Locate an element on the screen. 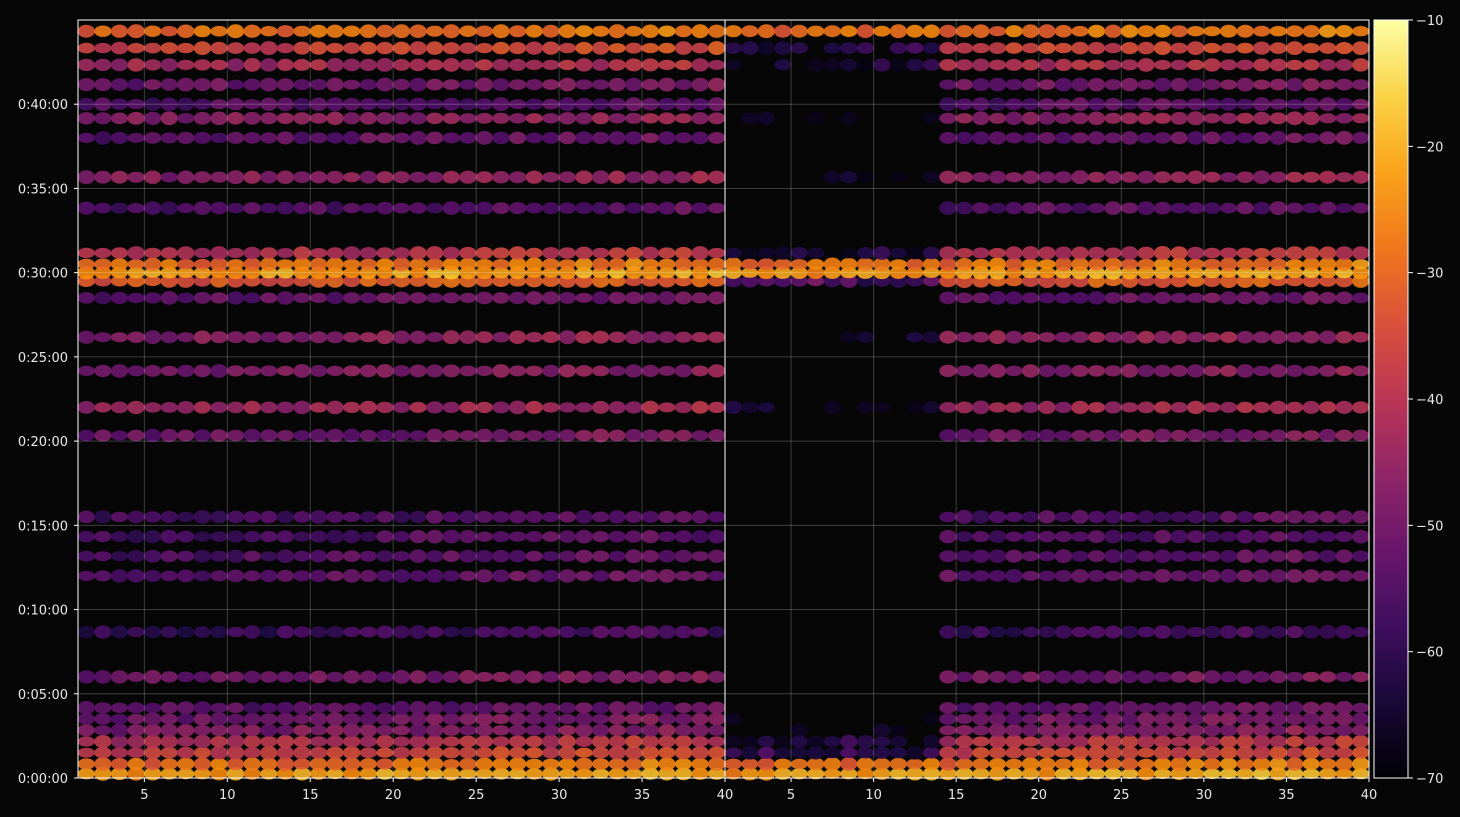  x-tick-label: 5 is located at coordinates (144, 795).